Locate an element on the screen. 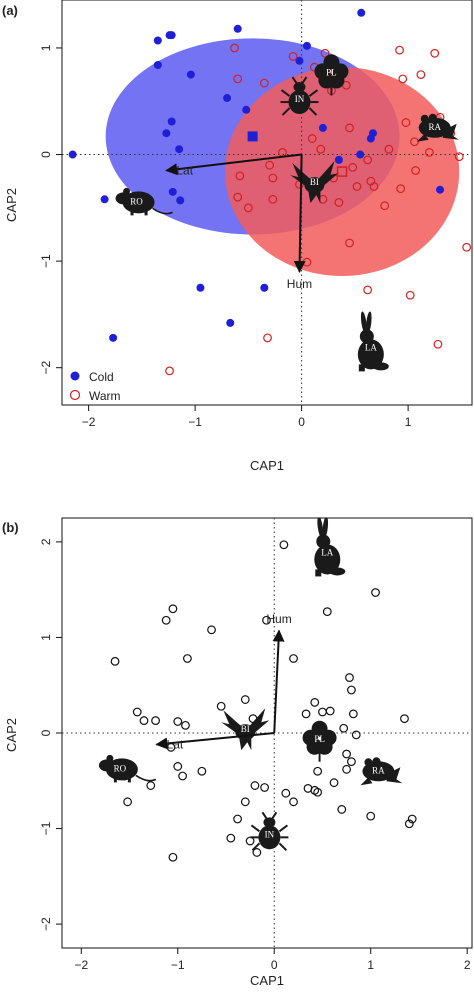 Image resolution: width=474 pixels, height=996 pixels. silhouette-label: PL is located at coordinates (331, 72).